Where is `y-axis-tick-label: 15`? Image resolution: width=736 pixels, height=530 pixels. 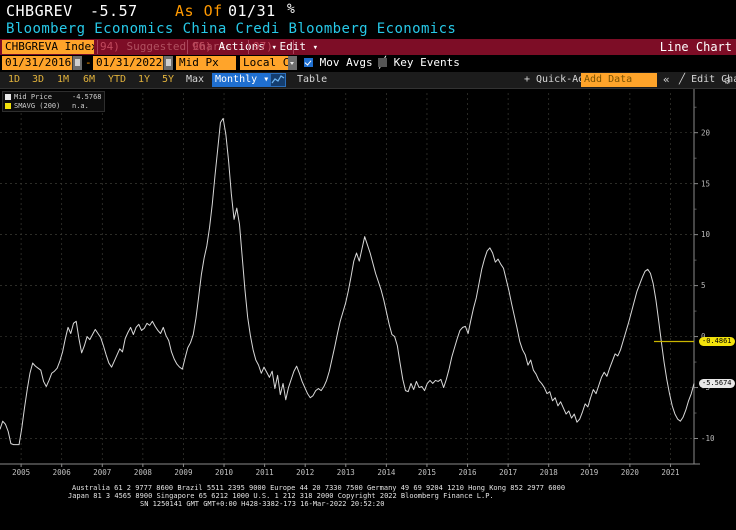
y-axis-tick-label: 15 is located at coordinates (705, 183).